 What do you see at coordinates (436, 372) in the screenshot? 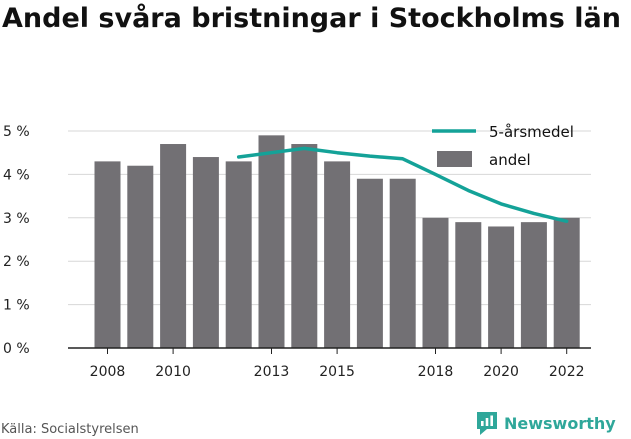
I see `x-tick-label: 2018` at bounding box center [436, 372].